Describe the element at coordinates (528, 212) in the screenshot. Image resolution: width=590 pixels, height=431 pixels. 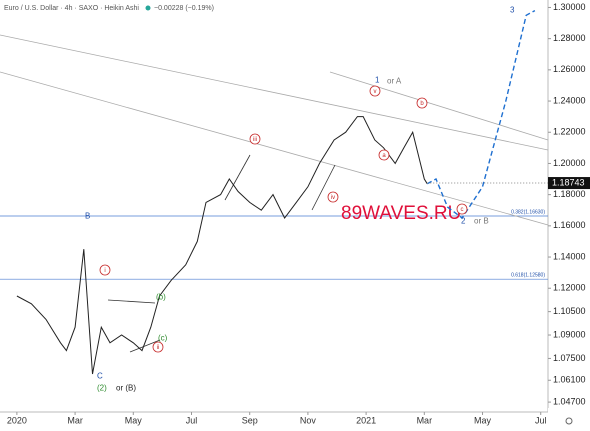
I see `fib-label: 0.382(1.16630)` at that location.